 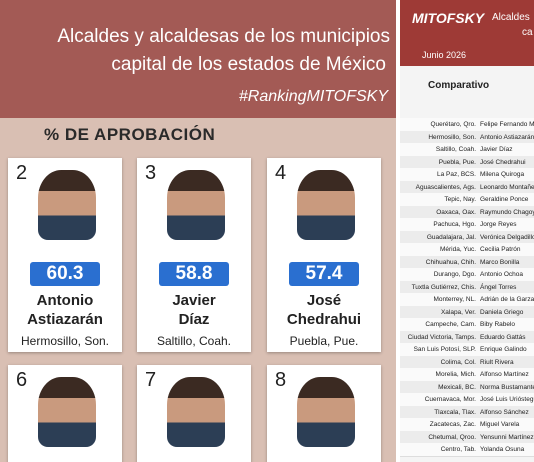 I want to click on city: Hermosillo, Son., so click(x=452, y=137).